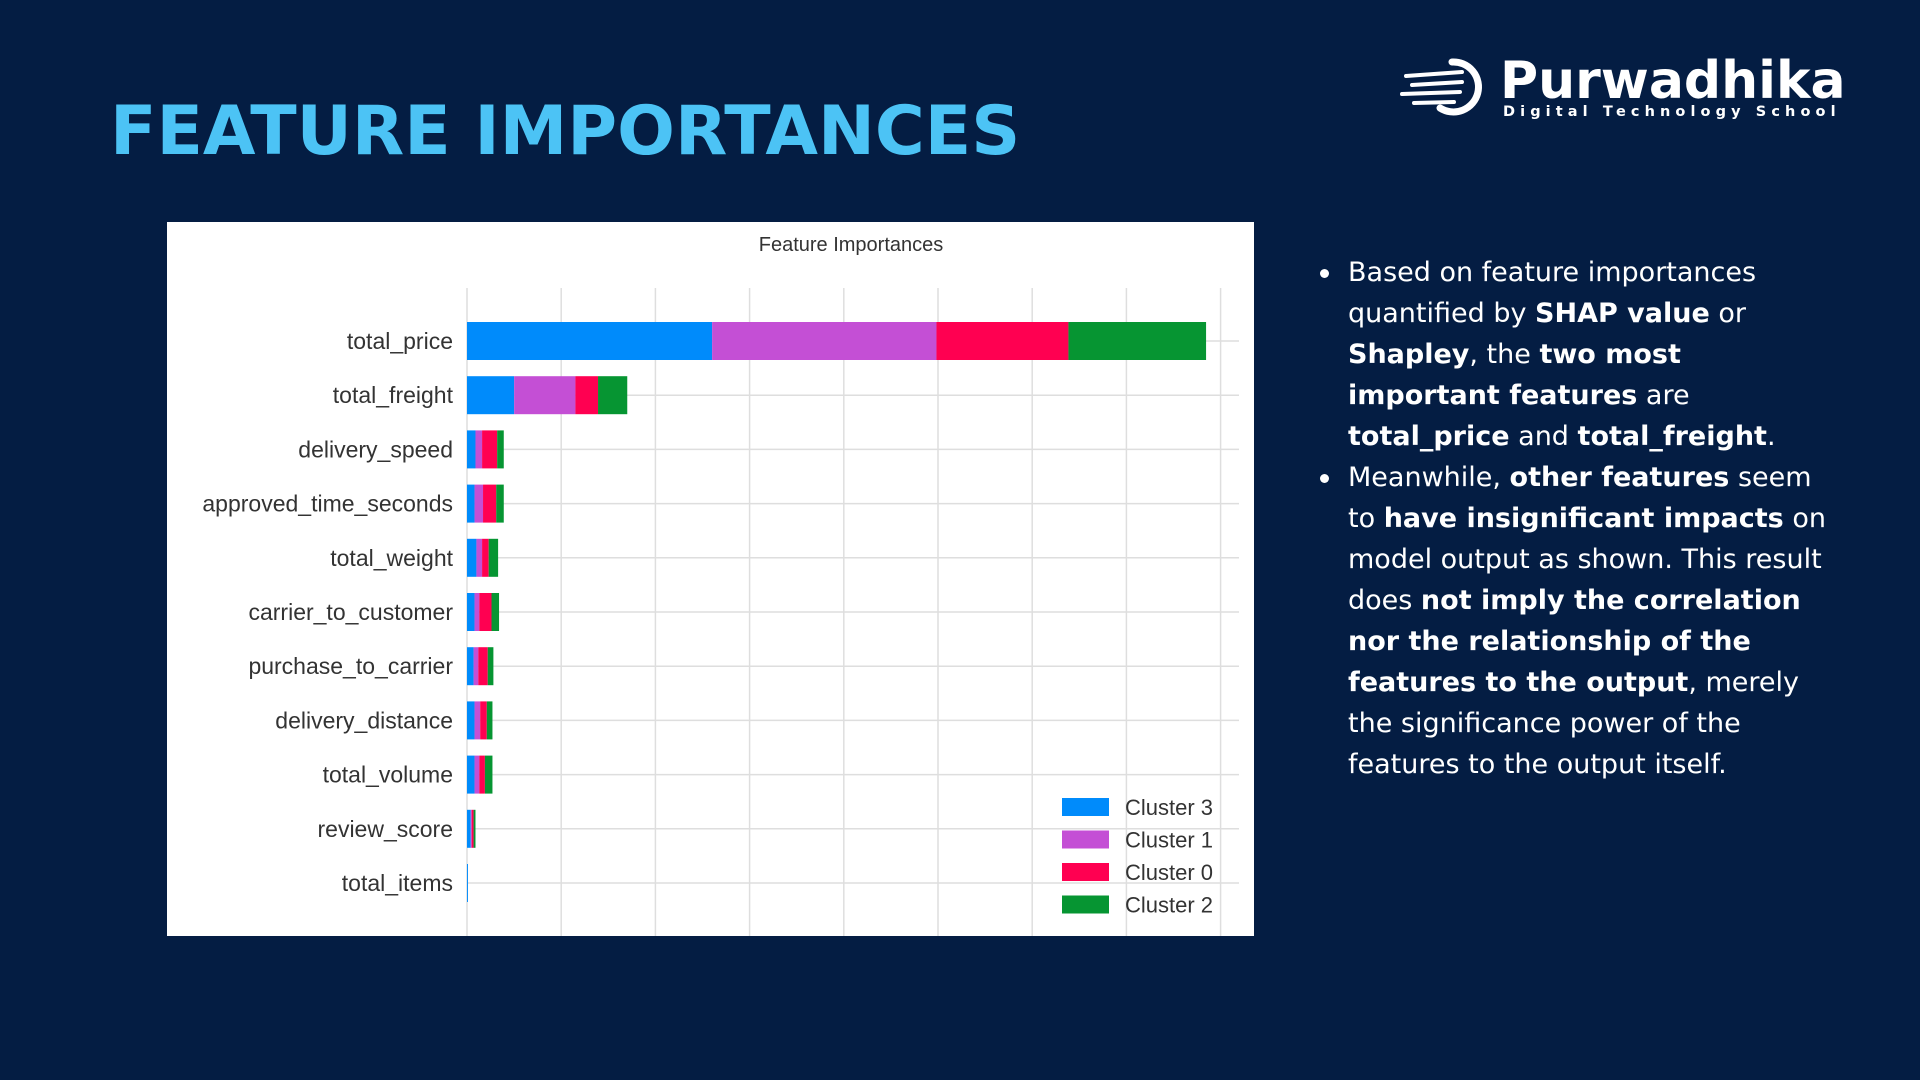 The height and width of the screenshot is (1080, 1920). Describe the element at coordinates (397, 883) in the screenshot. I see `category-label: total_items` at that location.